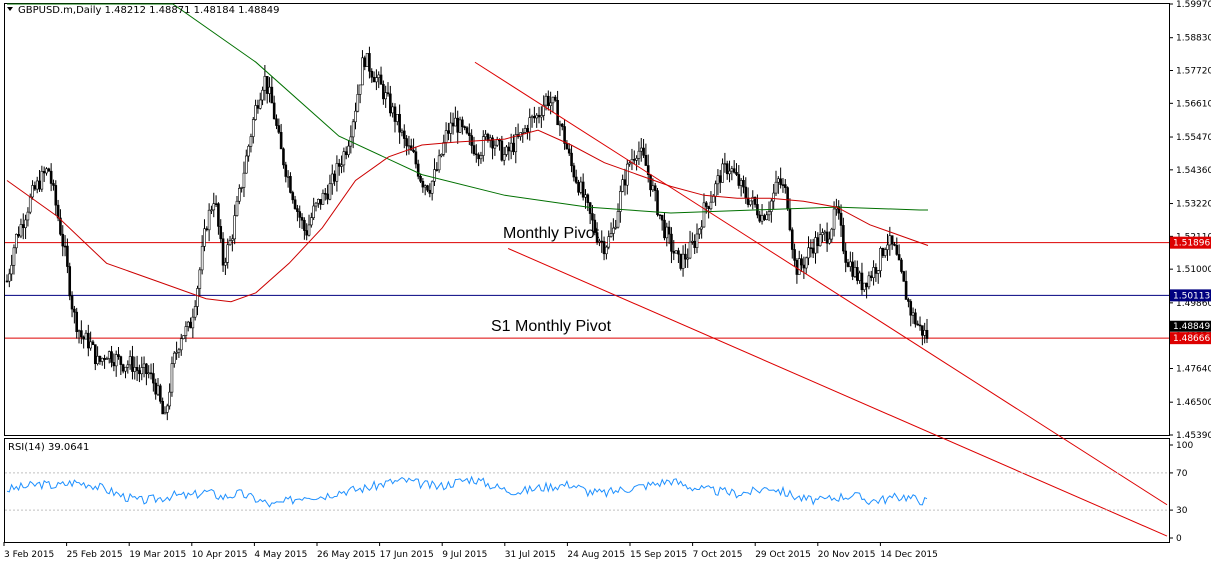 This screenshot has height=563, width=1211. Describe the element at coordinates (157, 555) in the screenshot. I see `x-tick-label: 19 Mar 2015` at that location.